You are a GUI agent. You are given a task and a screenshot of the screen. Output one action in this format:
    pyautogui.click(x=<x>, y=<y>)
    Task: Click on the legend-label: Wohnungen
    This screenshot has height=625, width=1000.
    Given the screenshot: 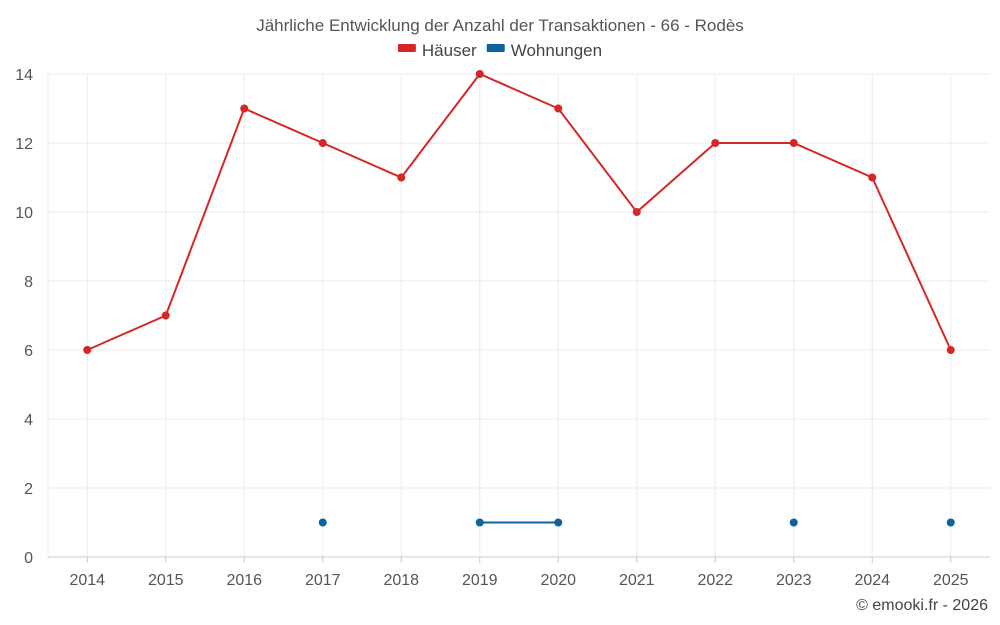 What is the action you would take?
    pyautogui.click(x=556, y=50)
    